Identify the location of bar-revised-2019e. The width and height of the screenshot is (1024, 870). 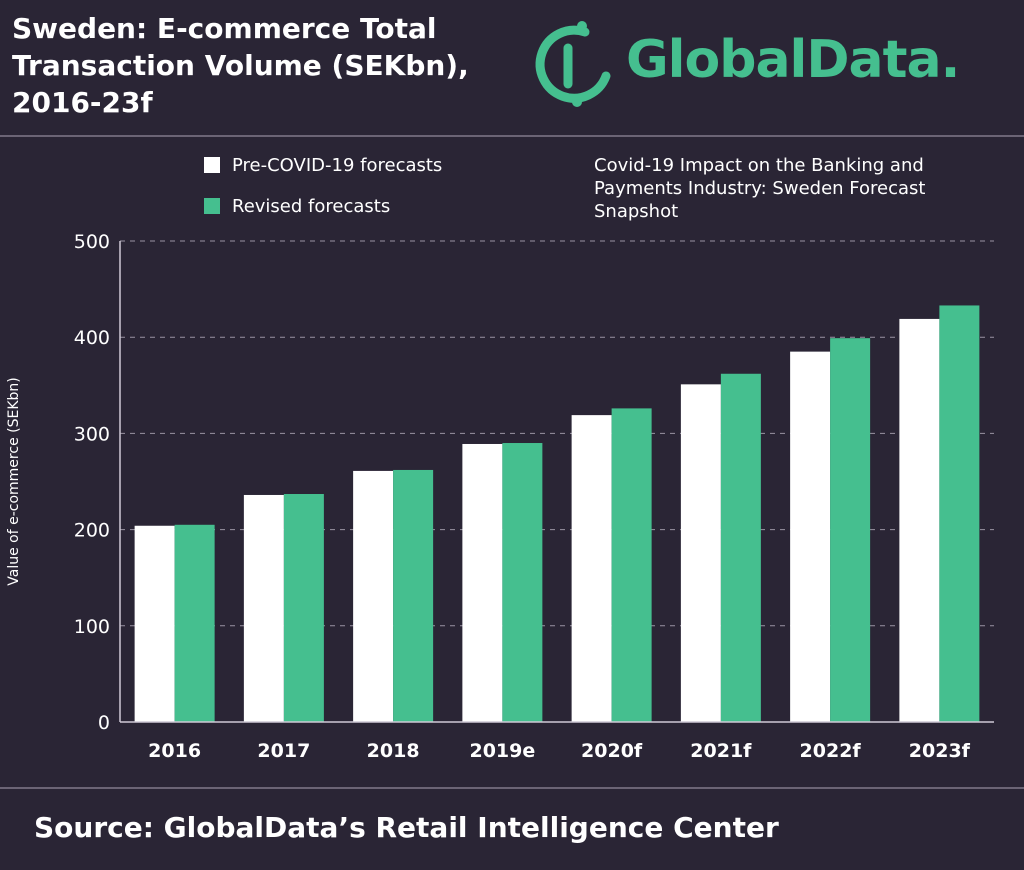
(522, 582).